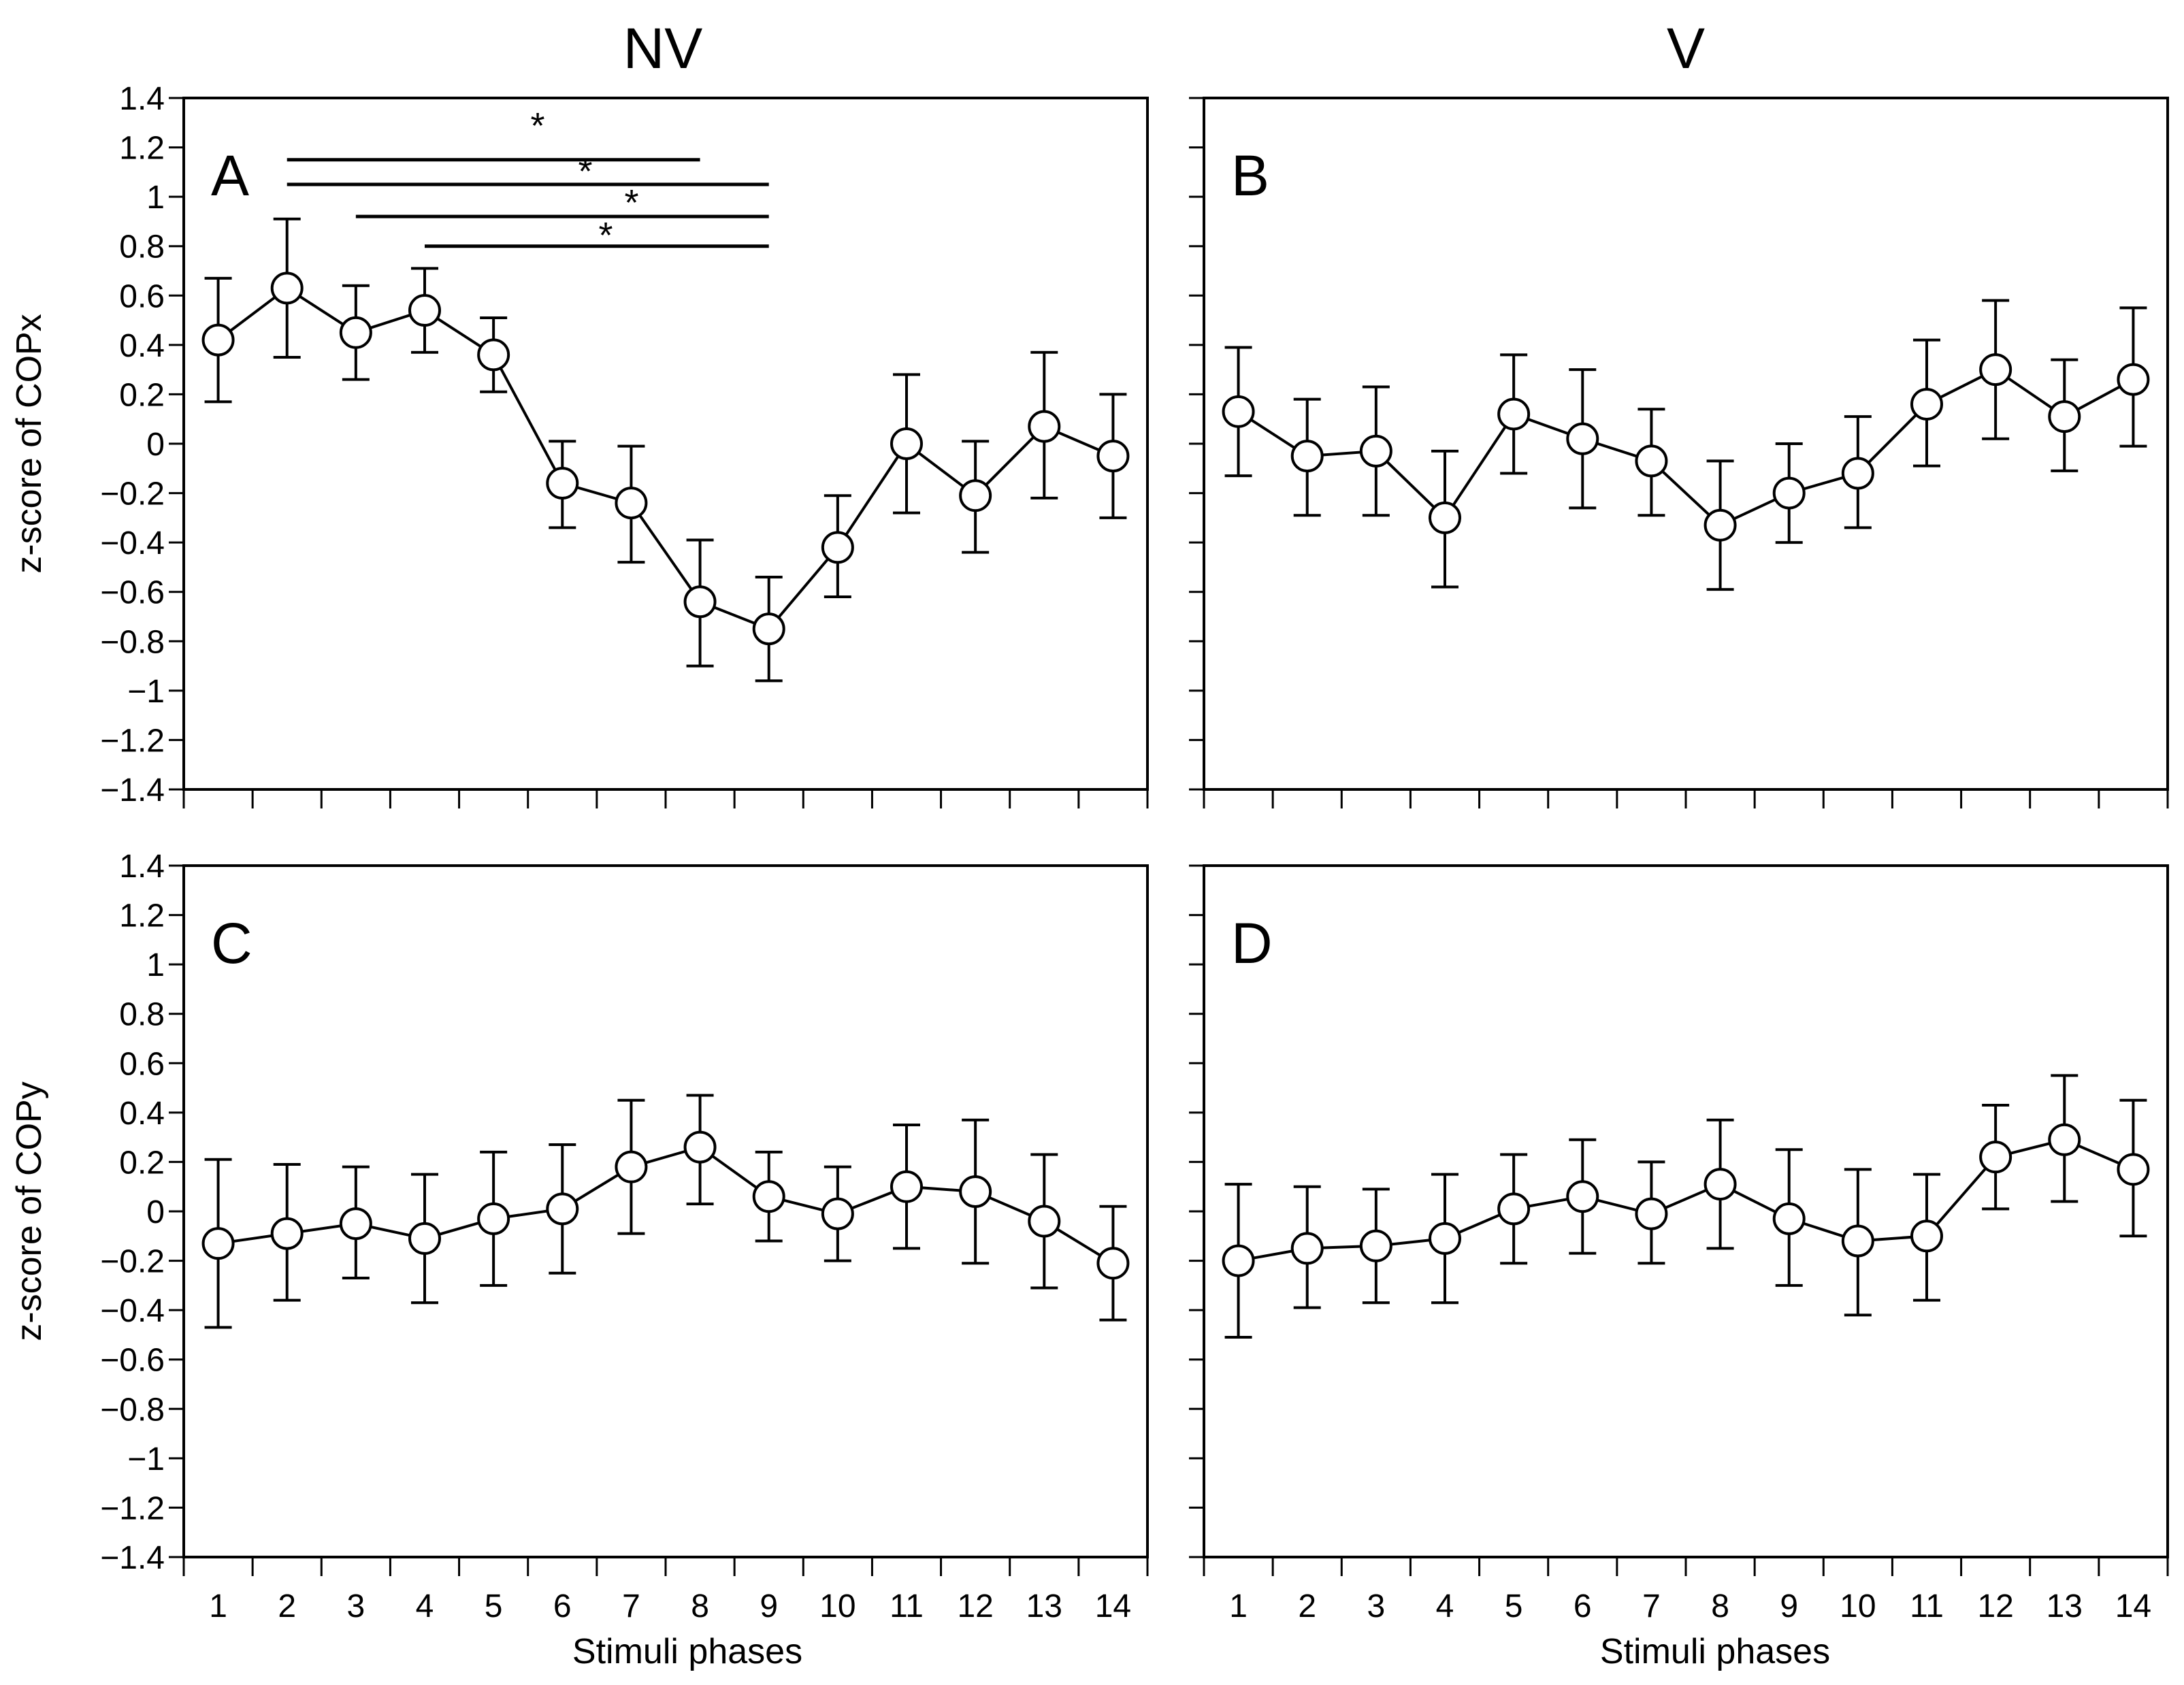 The height and width of the screenshot is (1685, 2184). What do you see at coordinates (1715, 1651) in the screenshot?
I see `x-axis-title-right: Stimuli phases` at bounding box center [1715, 1651].